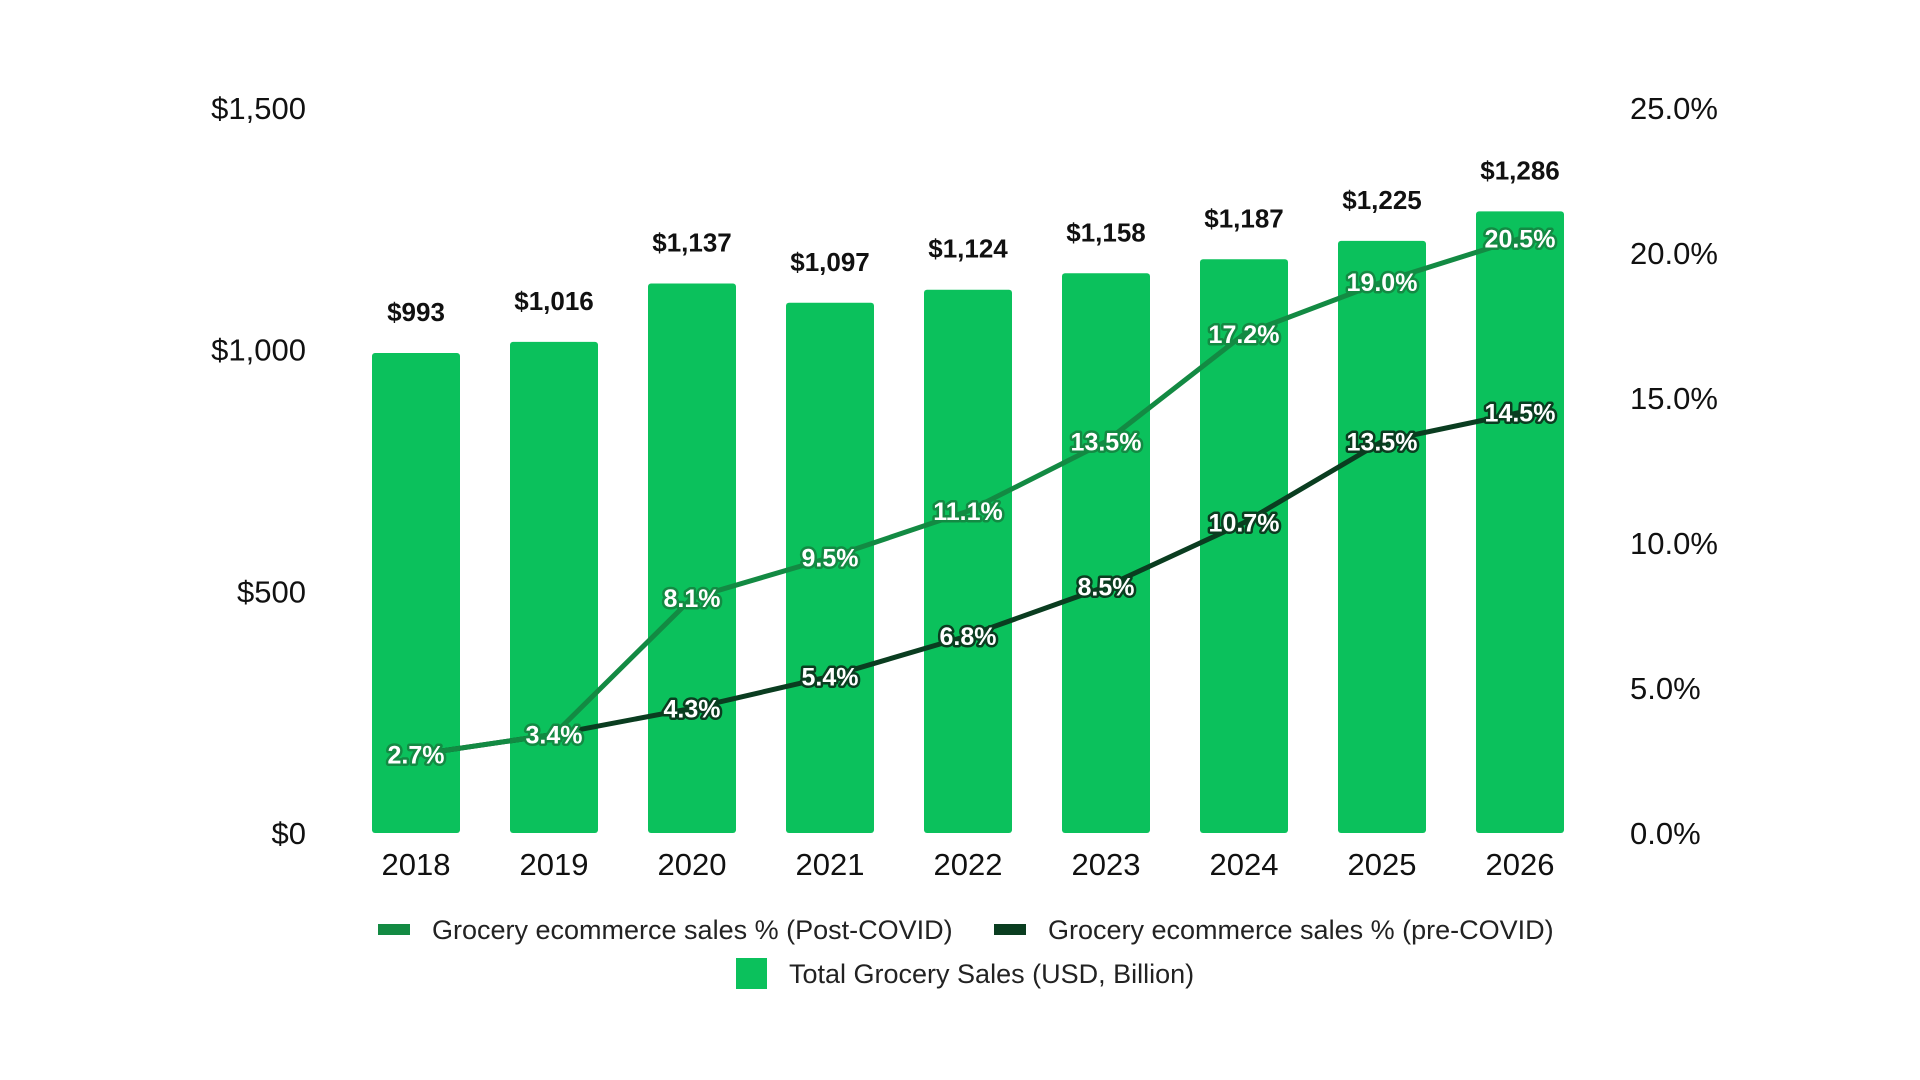 The height and width of the screenshot is (1080, 1920). I want to click on y-right-tick-label: 15.0%, so click(1674, 398).